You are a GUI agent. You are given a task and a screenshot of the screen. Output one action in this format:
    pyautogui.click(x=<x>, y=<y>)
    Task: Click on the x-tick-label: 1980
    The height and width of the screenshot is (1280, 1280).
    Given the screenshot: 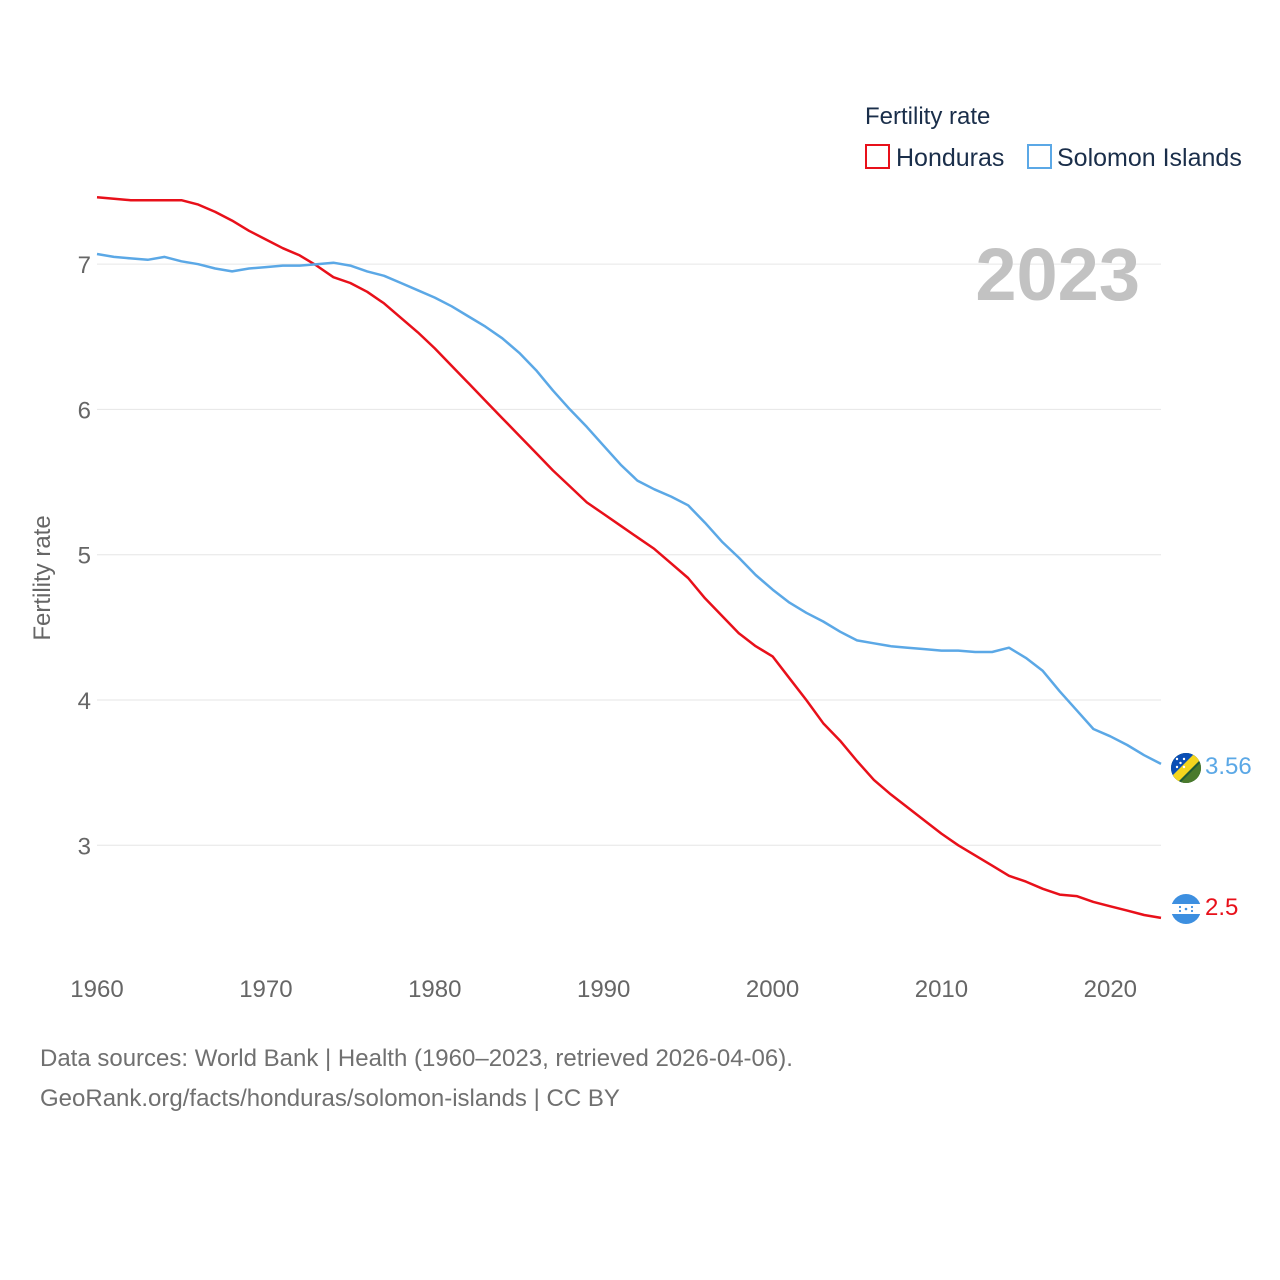 What is the action you would take?
    pyautogui.click(x=434, y=989)
    